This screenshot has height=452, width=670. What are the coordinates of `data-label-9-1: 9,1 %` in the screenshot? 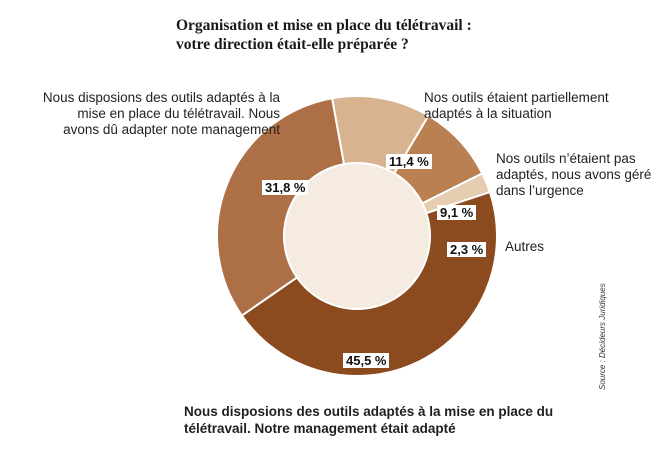 It's located at (457, 212).